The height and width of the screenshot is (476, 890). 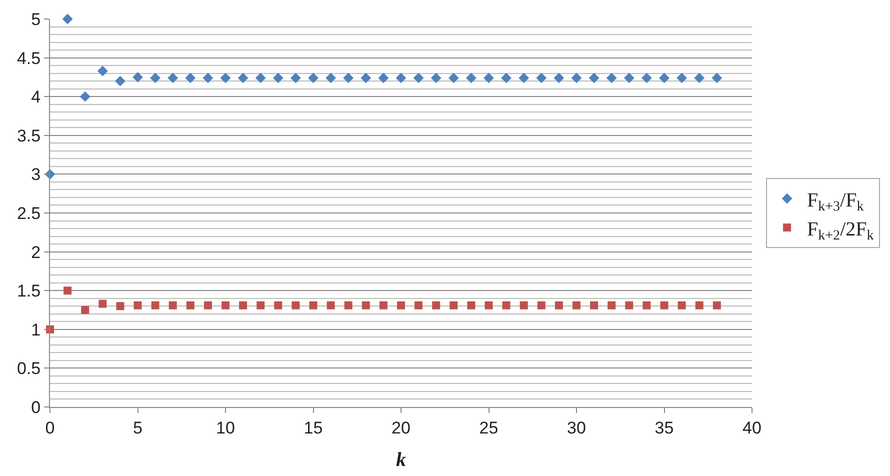 What do you see at coordinates (36, 97) in the screenshot?
I see `y-tick-label: 4` at bounding box center [36, 97].